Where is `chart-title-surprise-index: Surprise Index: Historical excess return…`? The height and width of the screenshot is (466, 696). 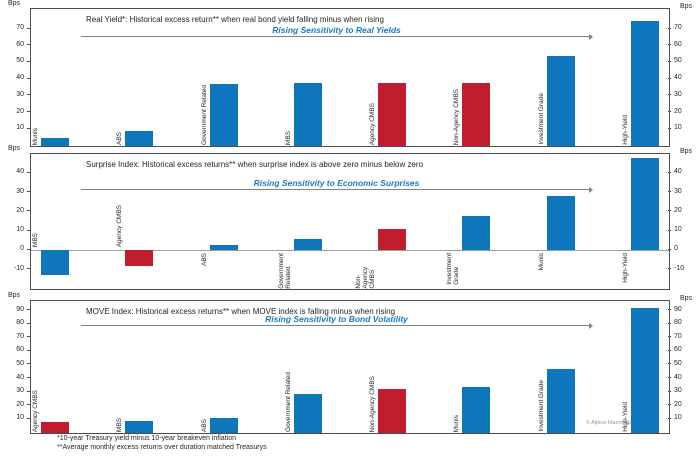
chart-title-surprise-index: Surprise Index: Historical excess return… is located at coordinates (255, 164).